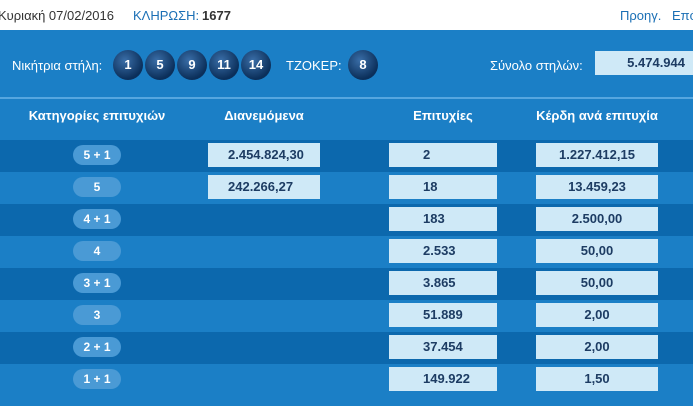 The image size is (693, 406). What do you see at coordinates (57, 65) in the screenshot?
I see `winning-label: Νικήτρια στήλη:` at bounding box center [57, 65].